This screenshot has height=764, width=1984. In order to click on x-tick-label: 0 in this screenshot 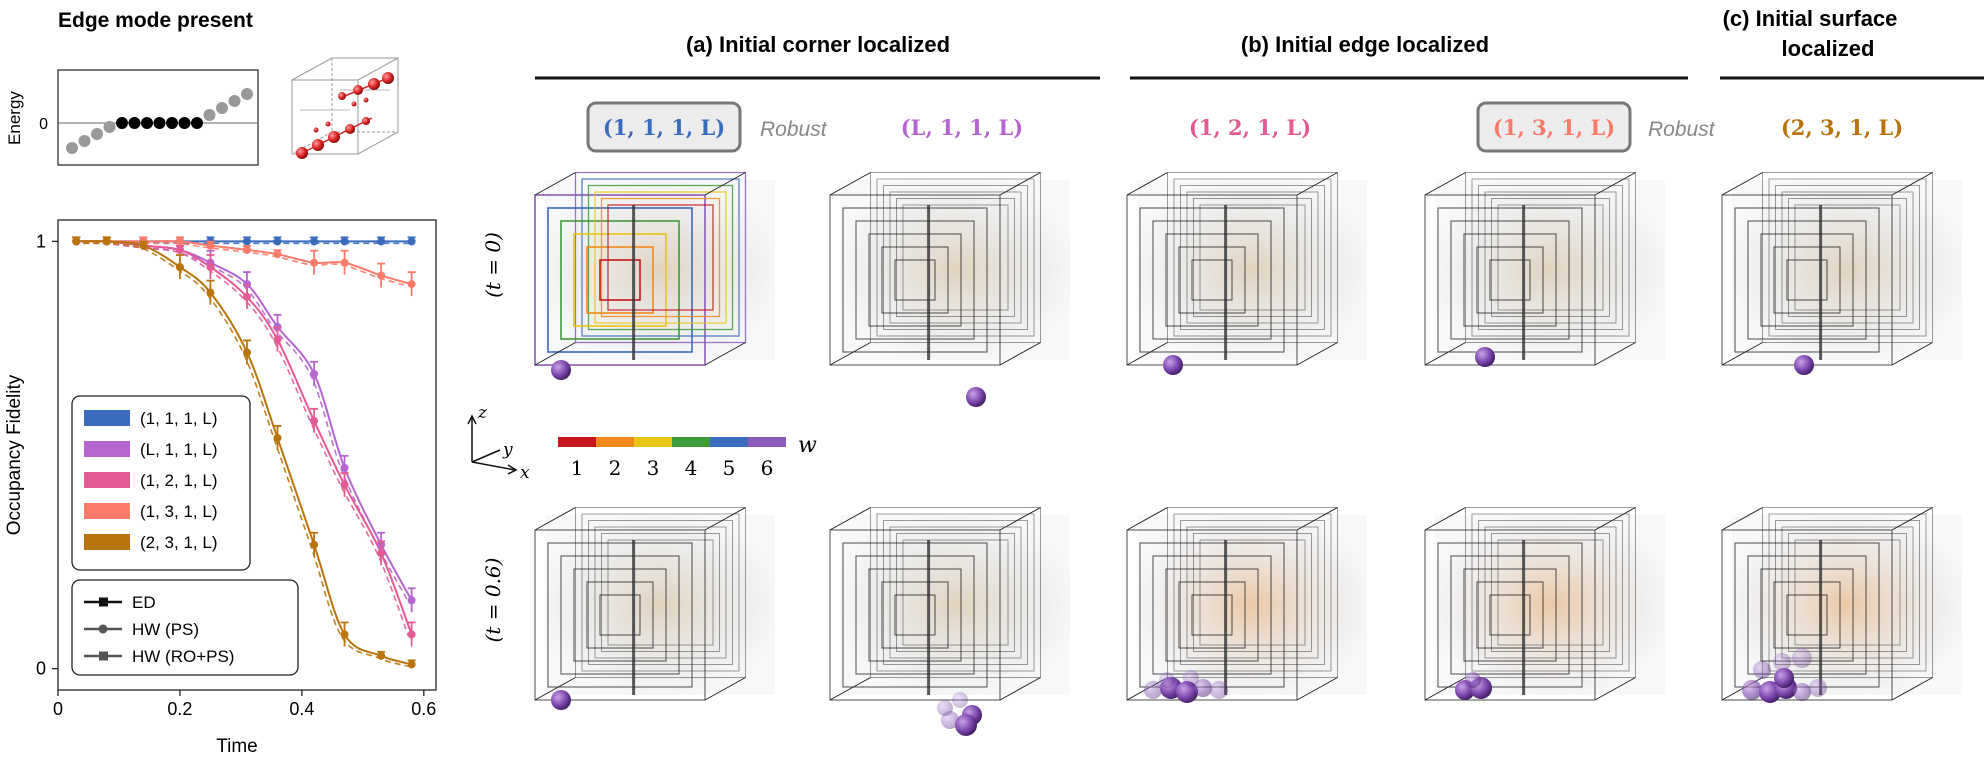, I will do `click(58, 709)`.